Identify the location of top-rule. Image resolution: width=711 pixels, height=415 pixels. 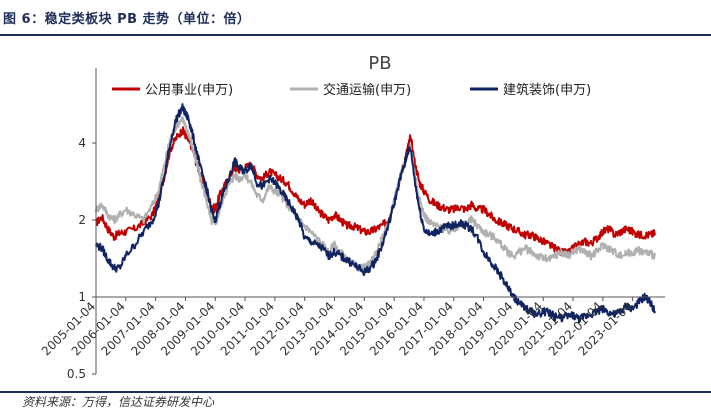
(355, 35).